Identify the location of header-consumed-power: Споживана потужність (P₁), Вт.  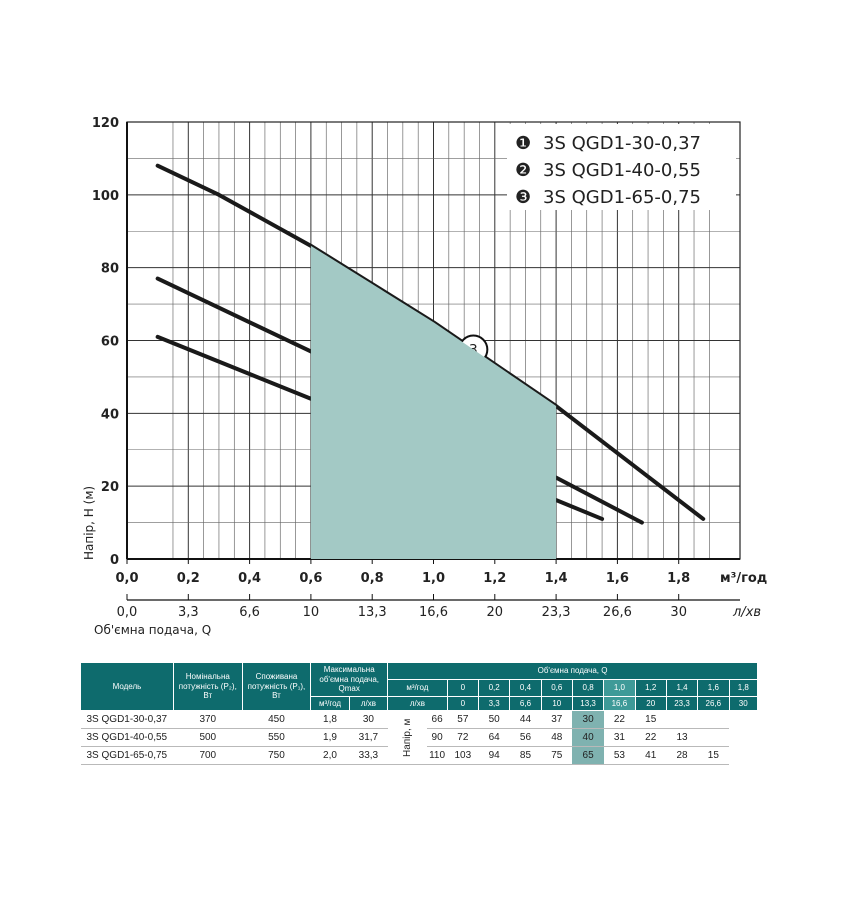
(276, 686).